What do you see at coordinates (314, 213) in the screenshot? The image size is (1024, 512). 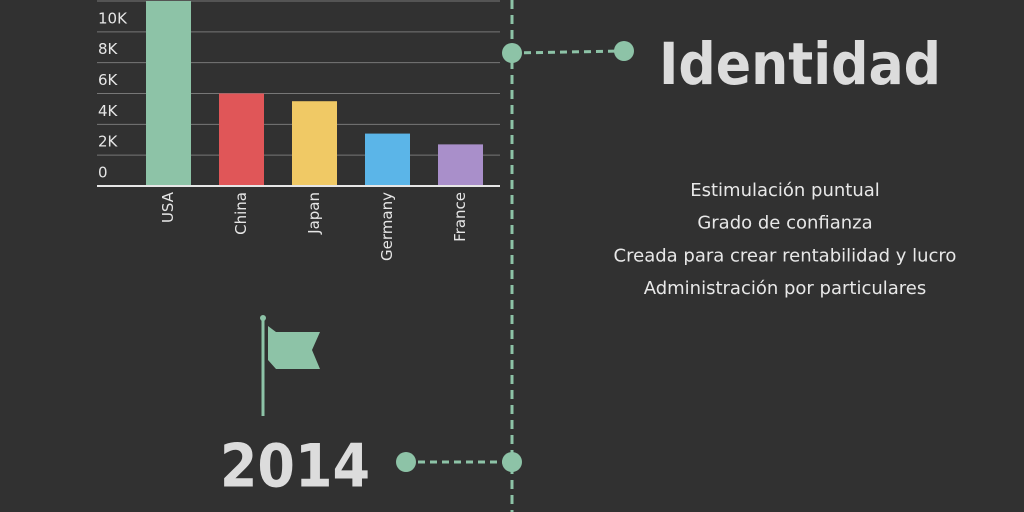 I see `x-tick-label: Japan` at bounding box center [314, 213].